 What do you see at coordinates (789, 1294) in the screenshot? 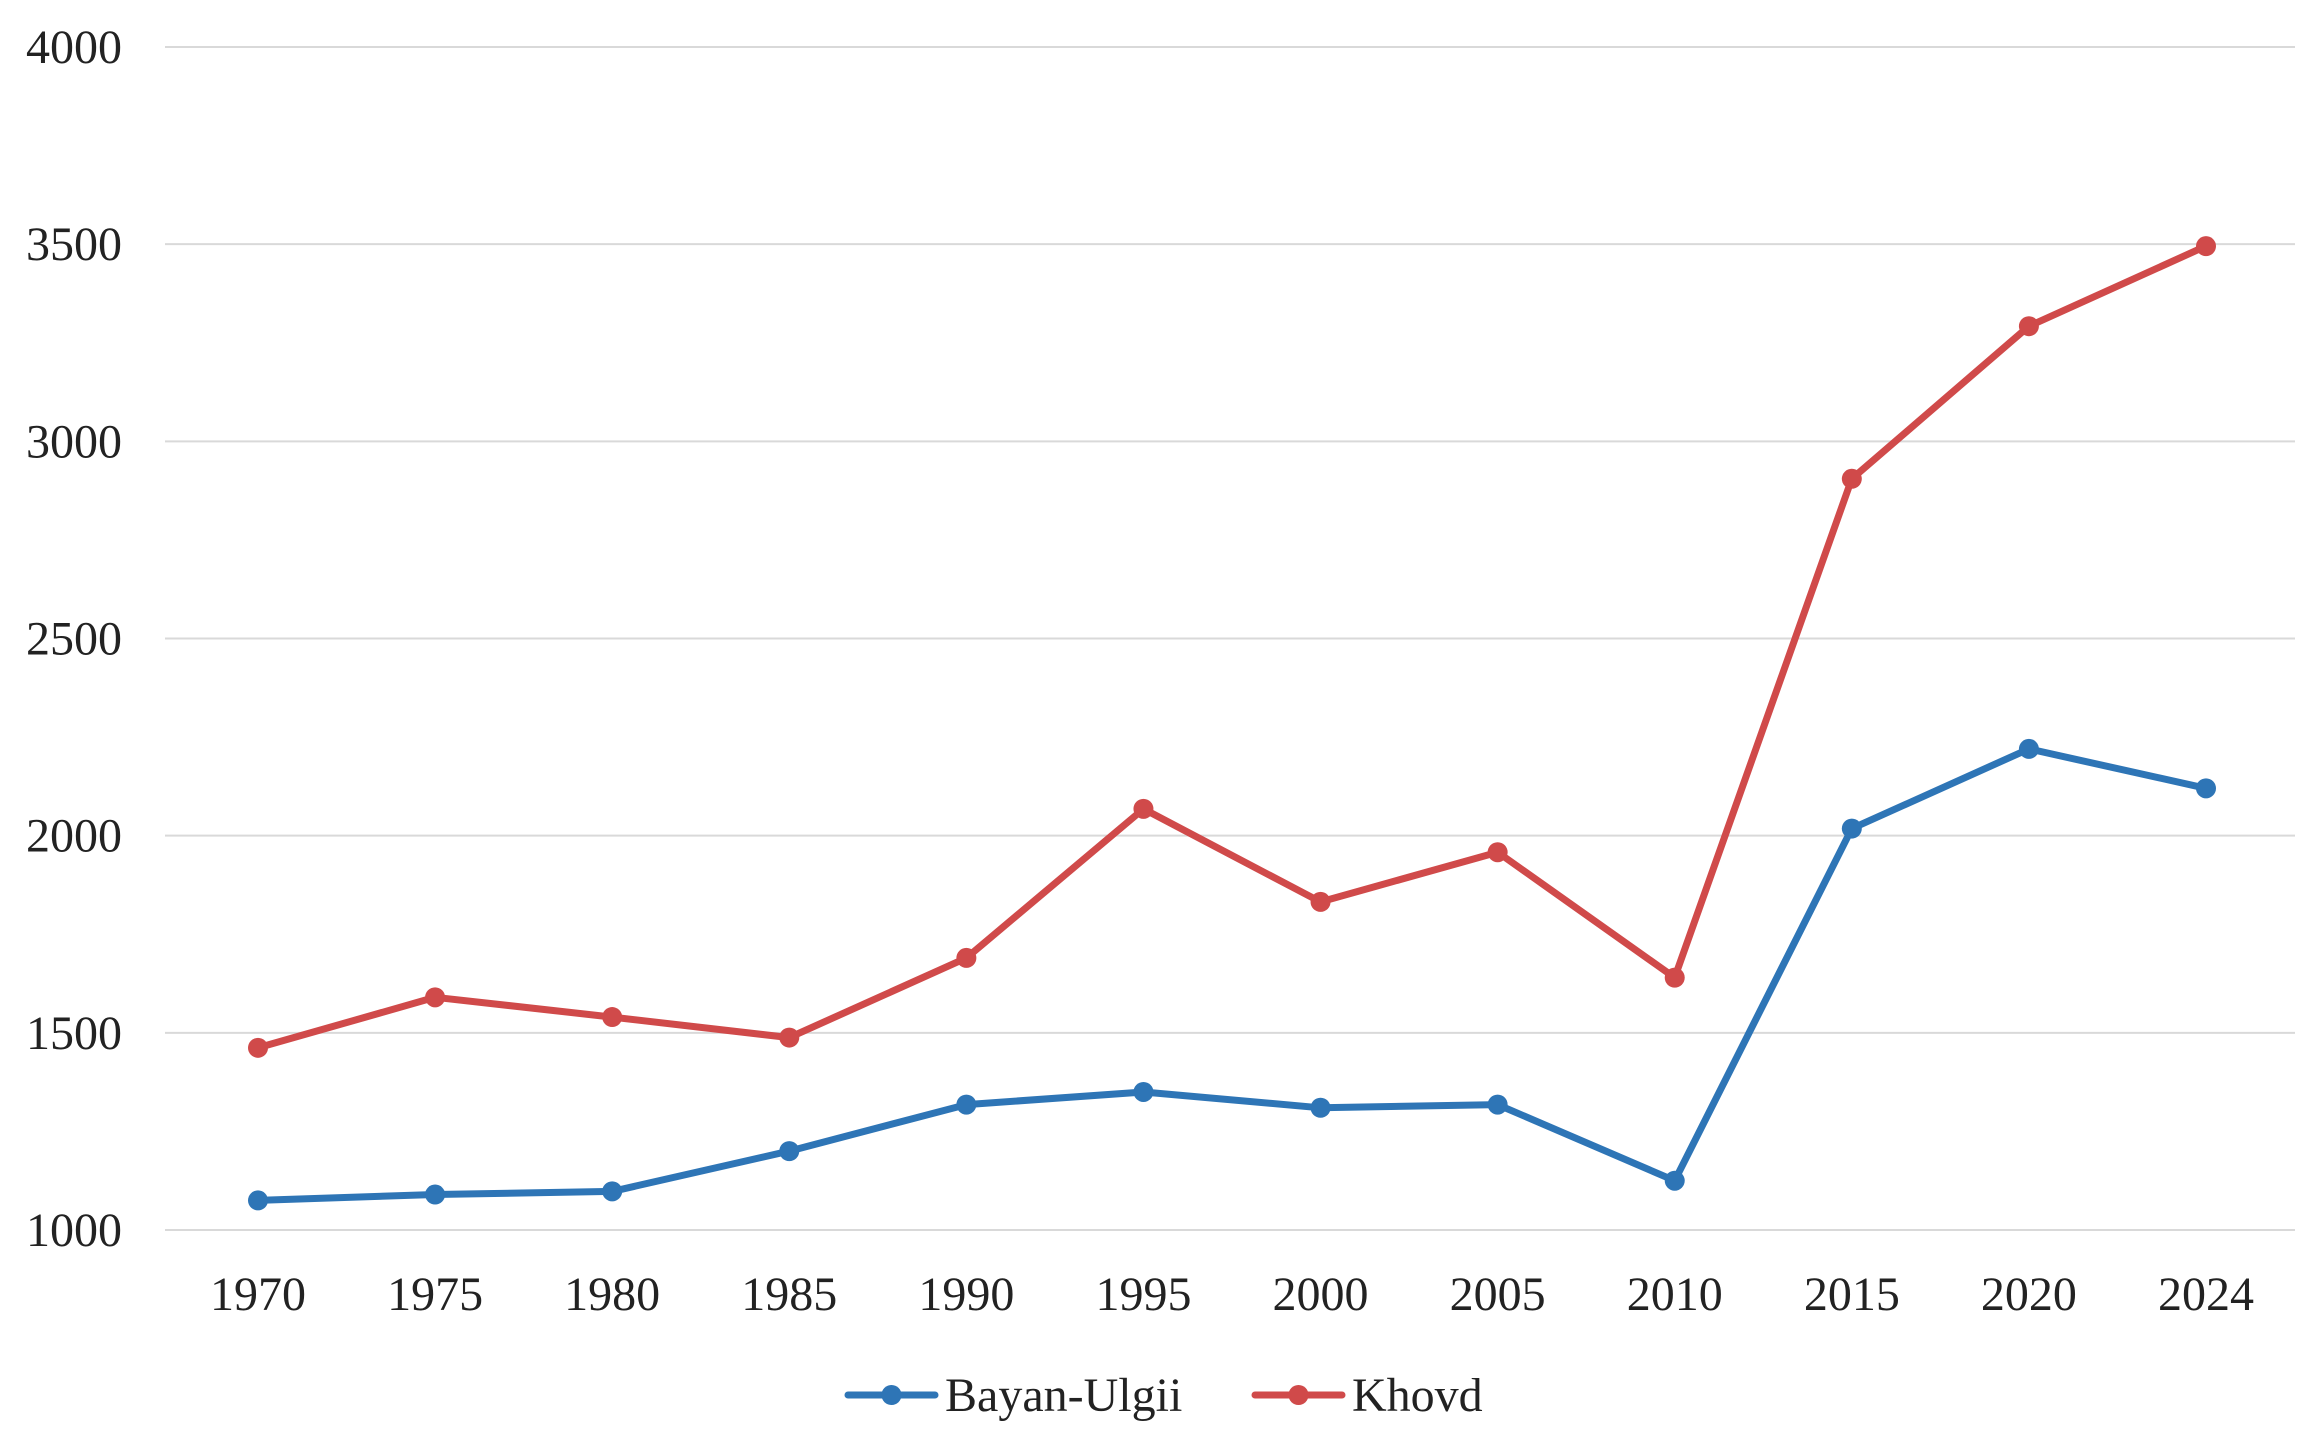
I see `x-tick-label: 1985` at bounding box center [789, 1294].